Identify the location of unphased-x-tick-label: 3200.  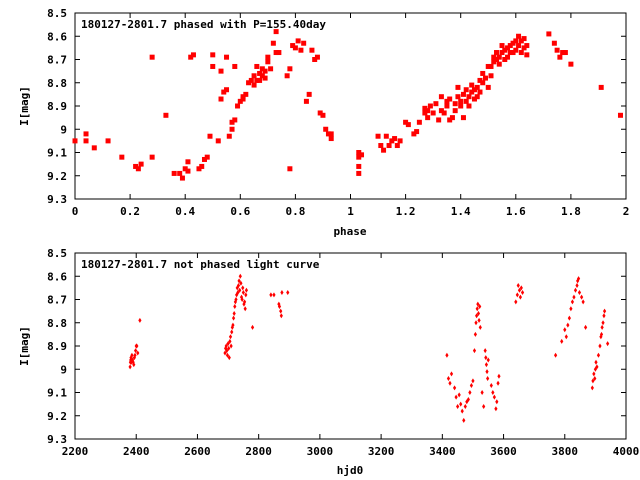
(381, 451).